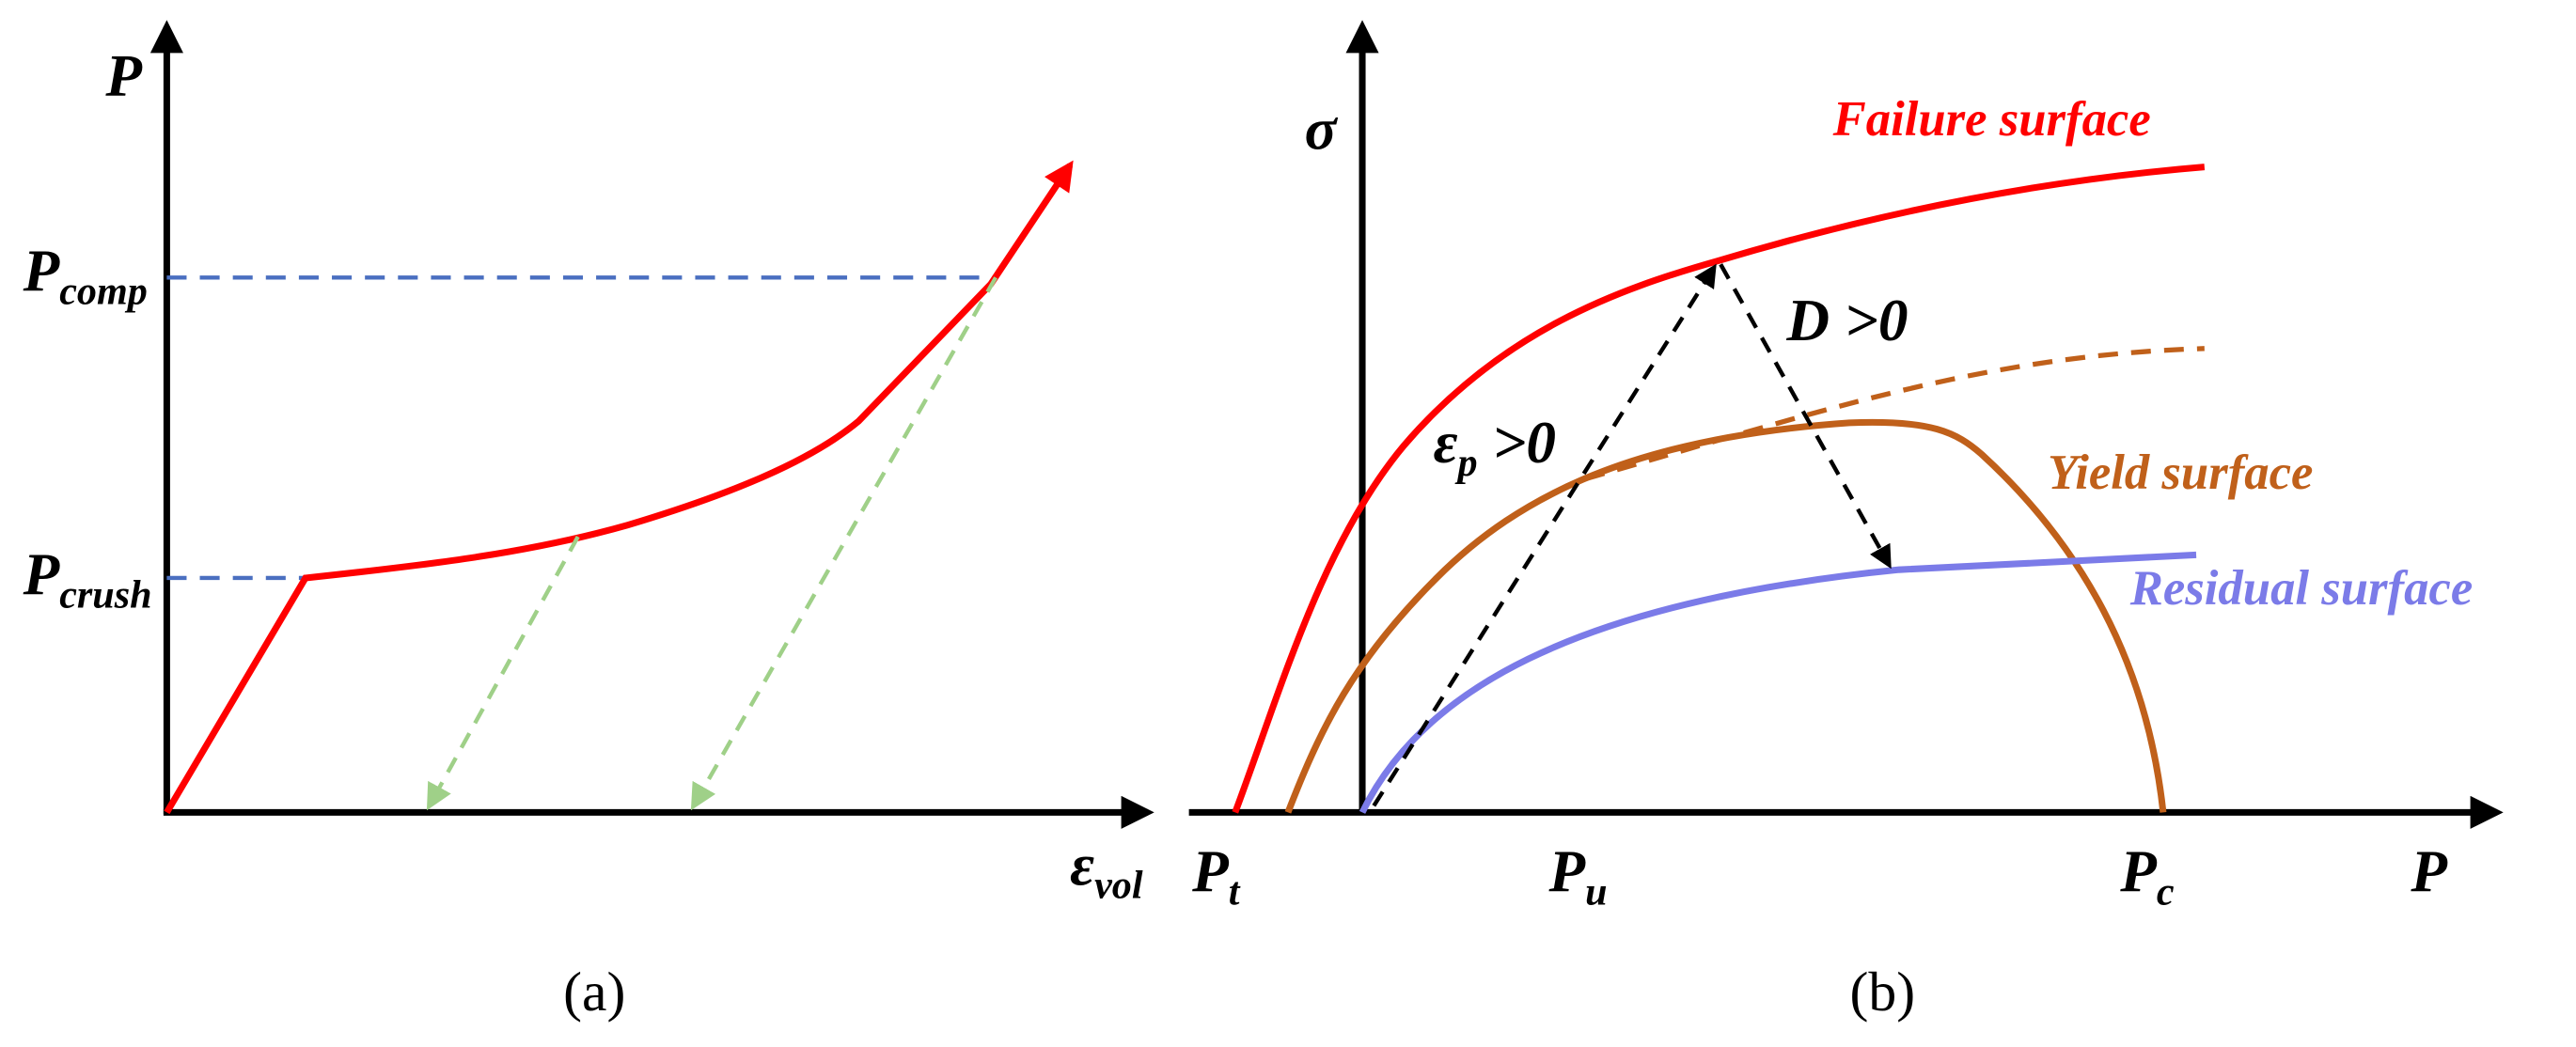  I want to click on curve-label: Residual surface, so click(2301, 588).